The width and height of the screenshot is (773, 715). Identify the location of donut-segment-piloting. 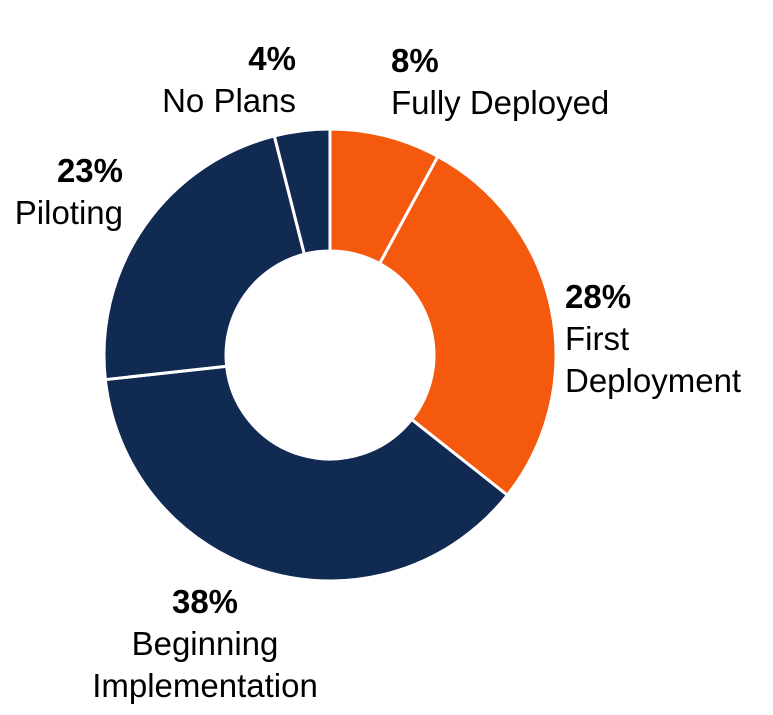
(204, 258).